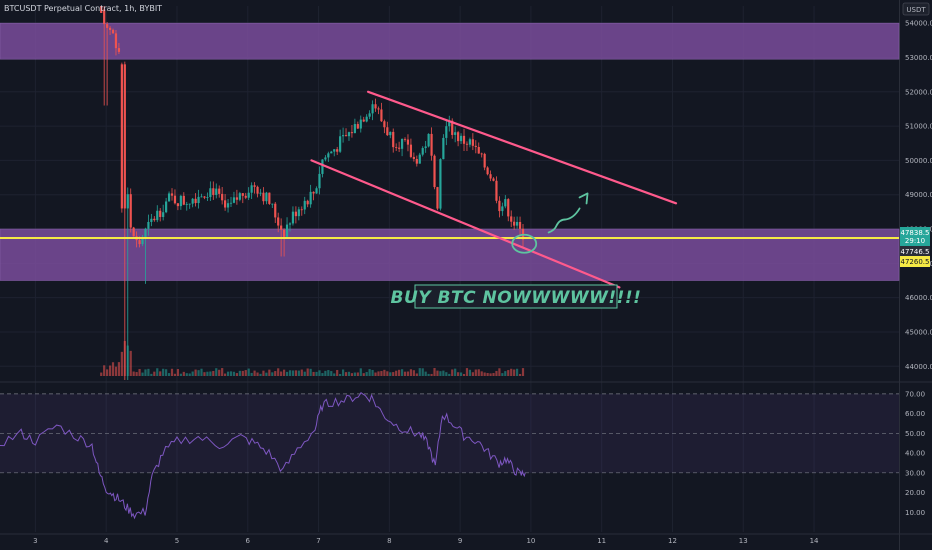  What do you see at coordinates (915, 241) in the screenshot?
I see `countdown-label: 29:10` at bounding box center [915, 241].